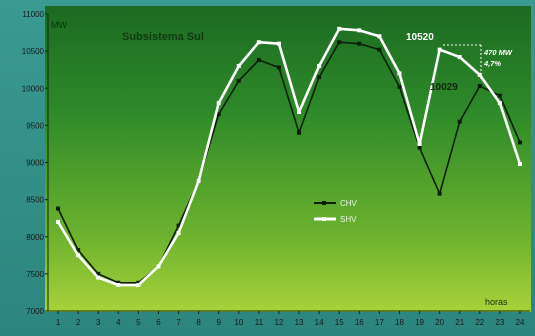 Image resolution: width=535 pixels, height=336 pixels. I want to click on x-tick-label: 3, so click(98, 322).